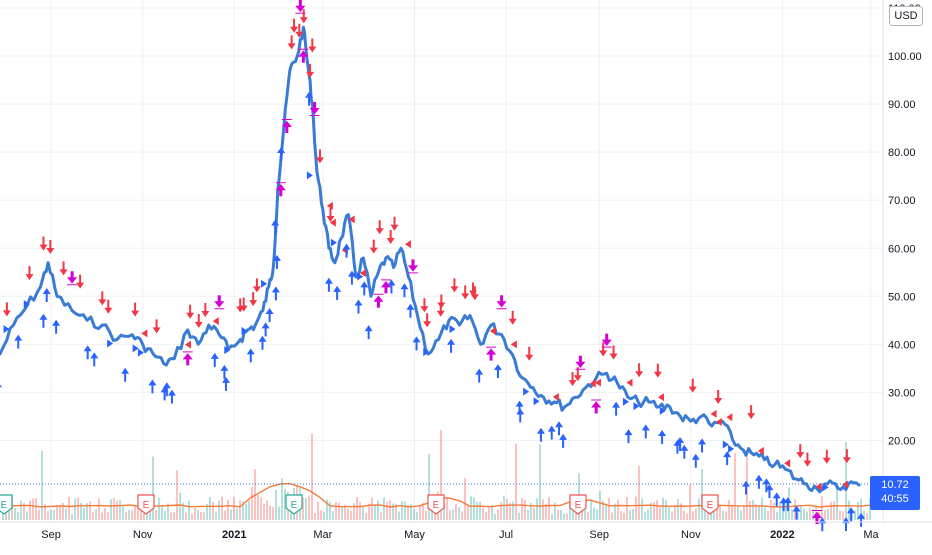 The image size is (932, 555). Describe the element at coordinates (906, 16) in the screenshot. I see `currency-label: USD` at that location.